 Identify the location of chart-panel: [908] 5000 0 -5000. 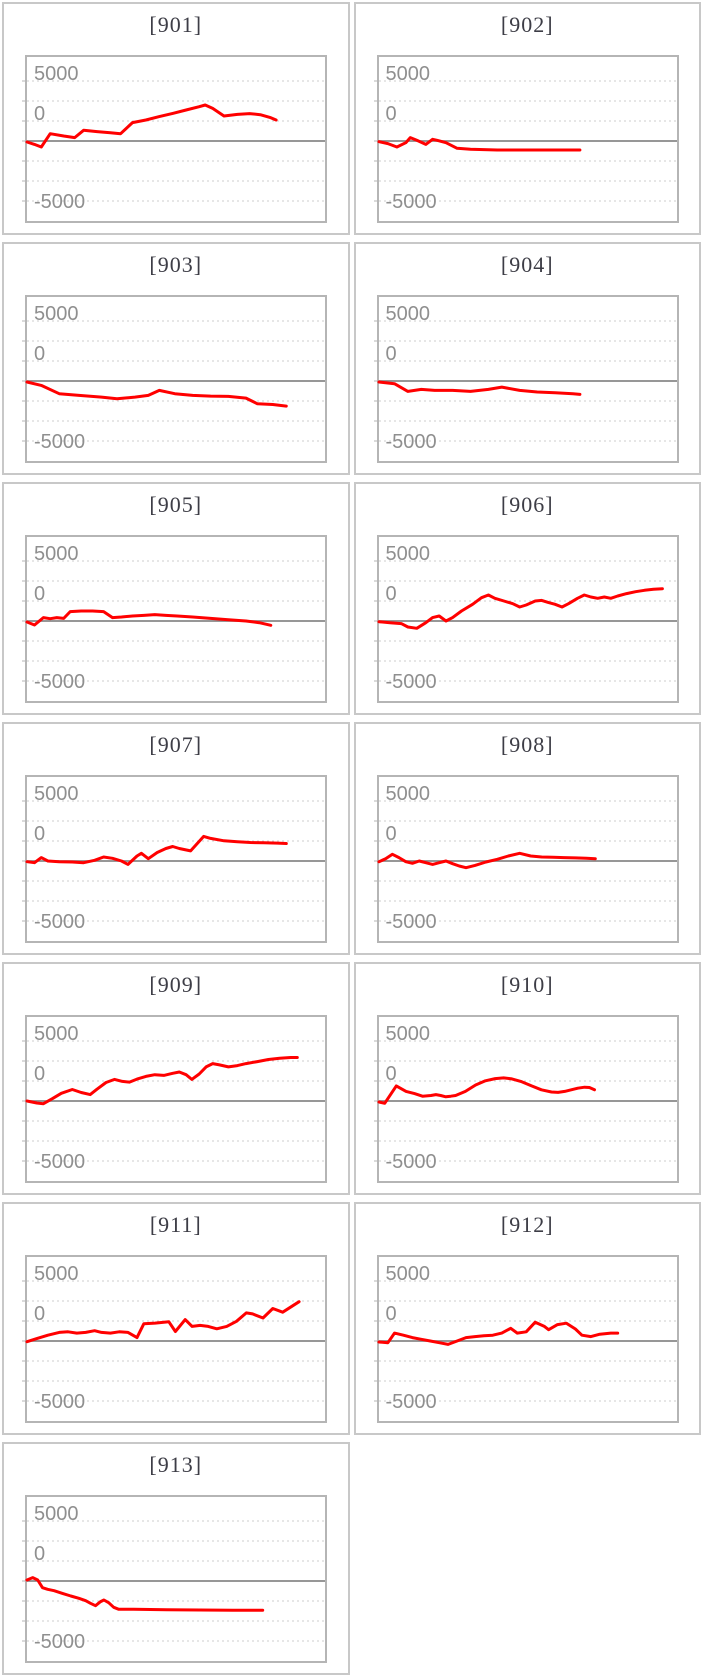
(527, 838).